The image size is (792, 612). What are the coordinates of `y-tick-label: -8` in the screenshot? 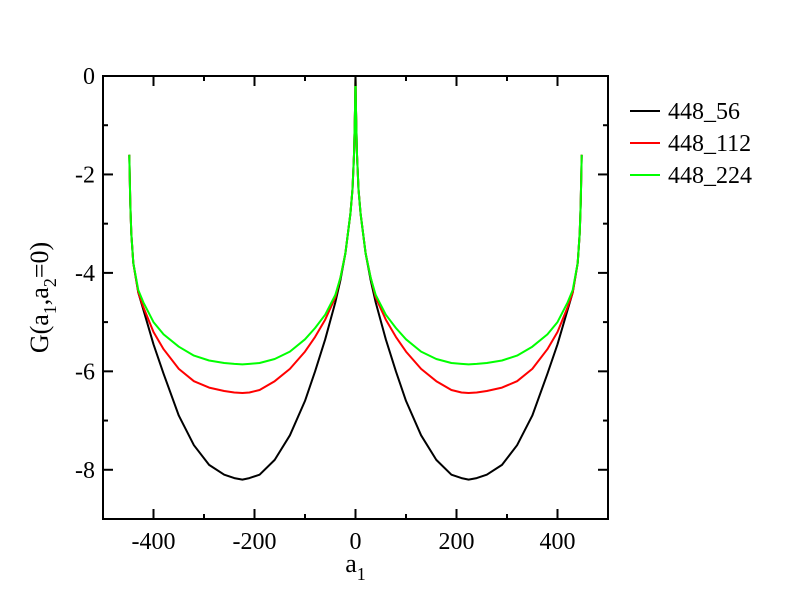 It's located at (85, 471).